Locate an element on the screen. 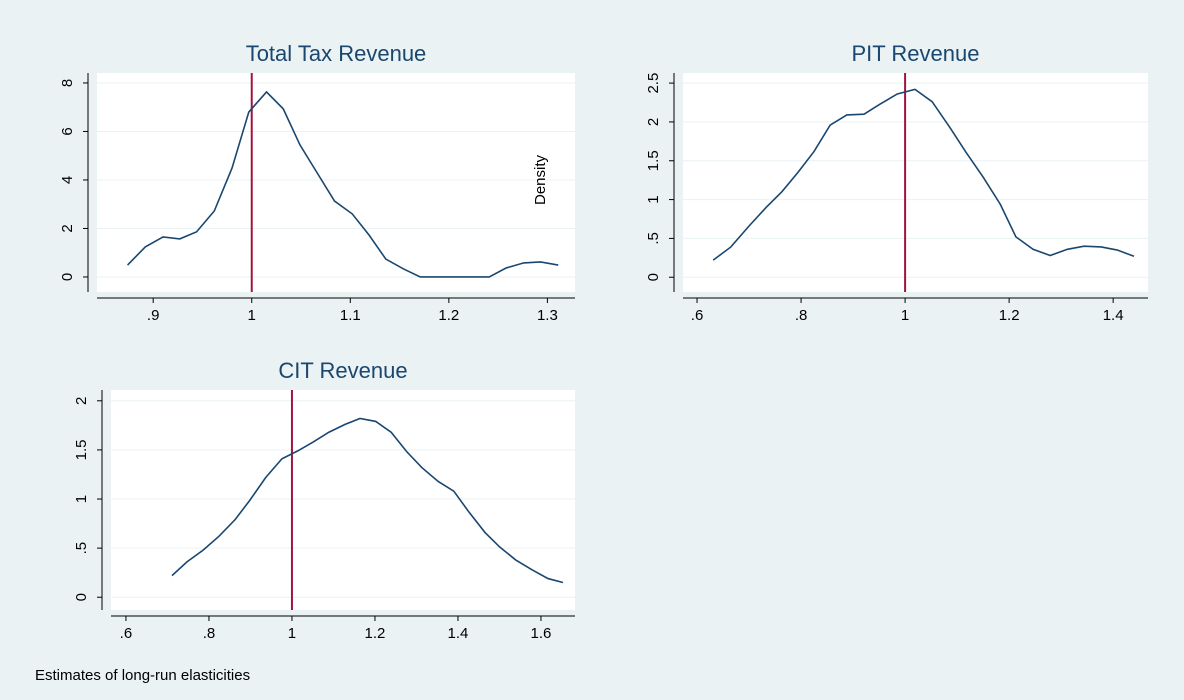 This screenshot has width=1184, height=700. y-tick-label: 4 is located at coordinates (67, 180).